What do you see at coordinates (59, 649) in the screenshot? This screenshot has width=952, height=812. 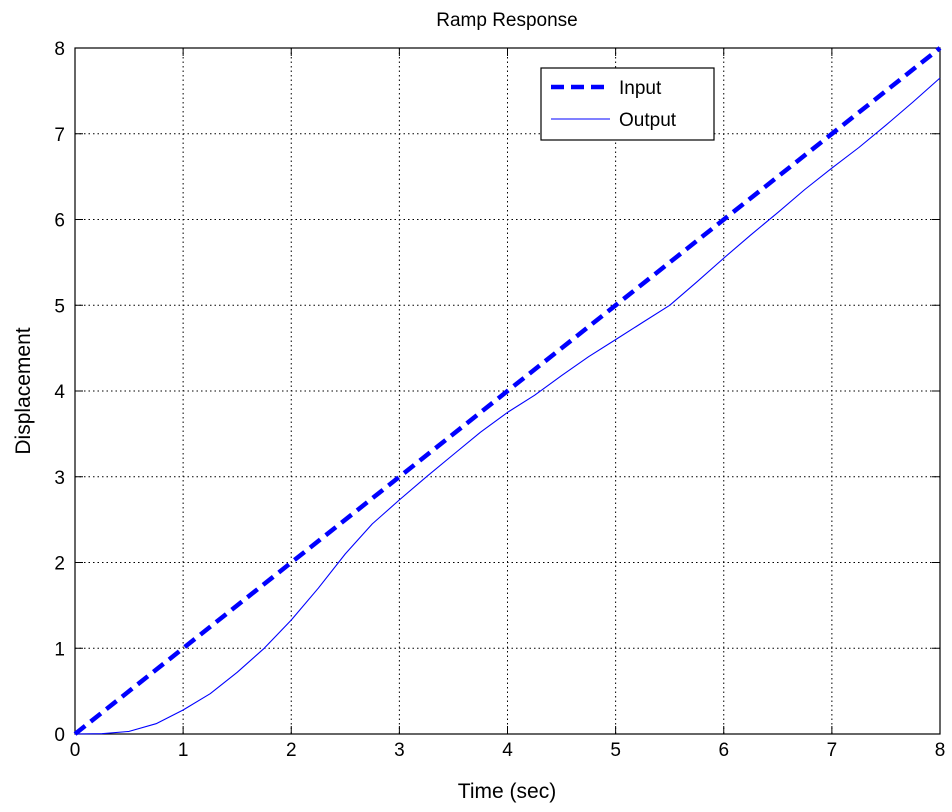 I see `y-tick-label: 1` at bounding box center [59, 649].